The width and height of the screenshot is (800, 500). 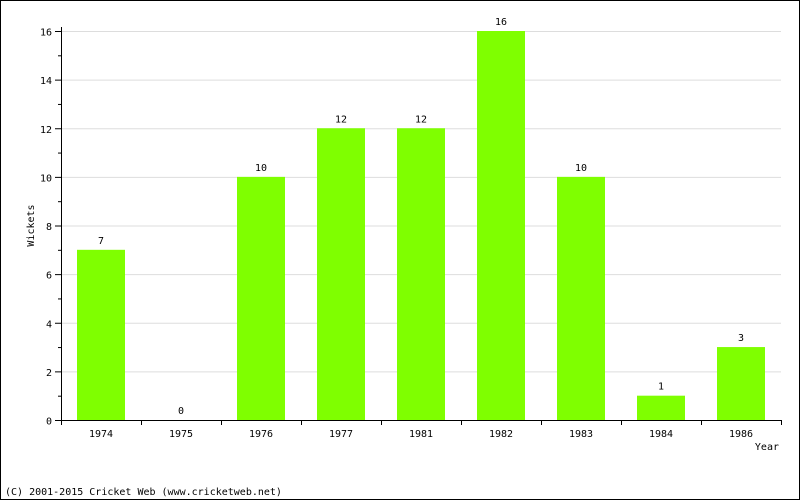 What do you see at coordinates (741, 434) in the screenshot?
I see `x-tick-label: 1986` at bounding box center [741, 434].